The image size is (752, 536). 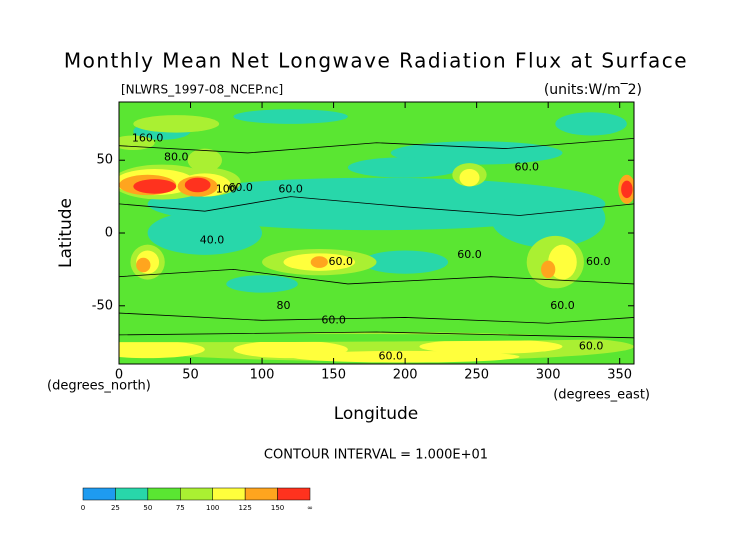 What do you see at coordinates (548, 375) in the screenshot?
I see `x-tick-label: 300` at bounding box center [548, 375].